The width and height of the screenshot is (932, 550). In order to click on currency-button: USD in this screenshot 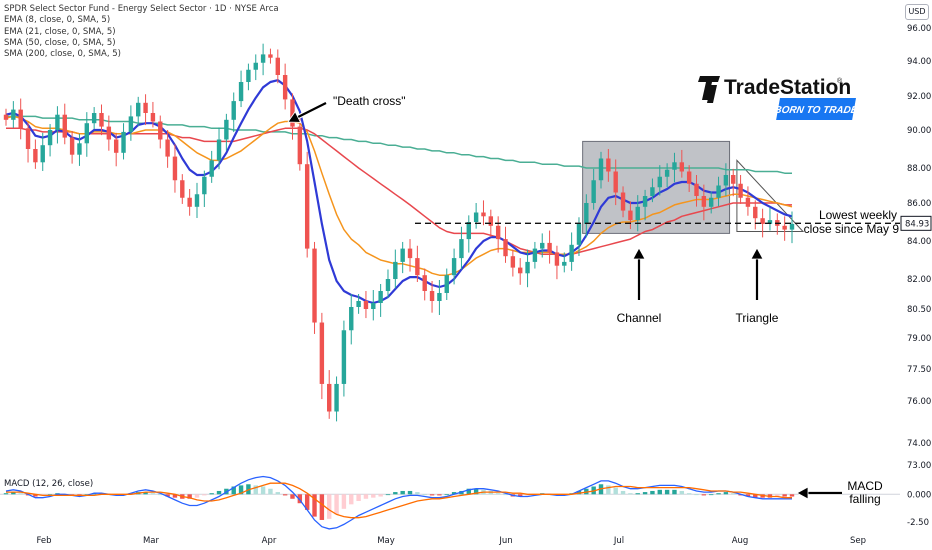, I will do `click(917, 12)`.